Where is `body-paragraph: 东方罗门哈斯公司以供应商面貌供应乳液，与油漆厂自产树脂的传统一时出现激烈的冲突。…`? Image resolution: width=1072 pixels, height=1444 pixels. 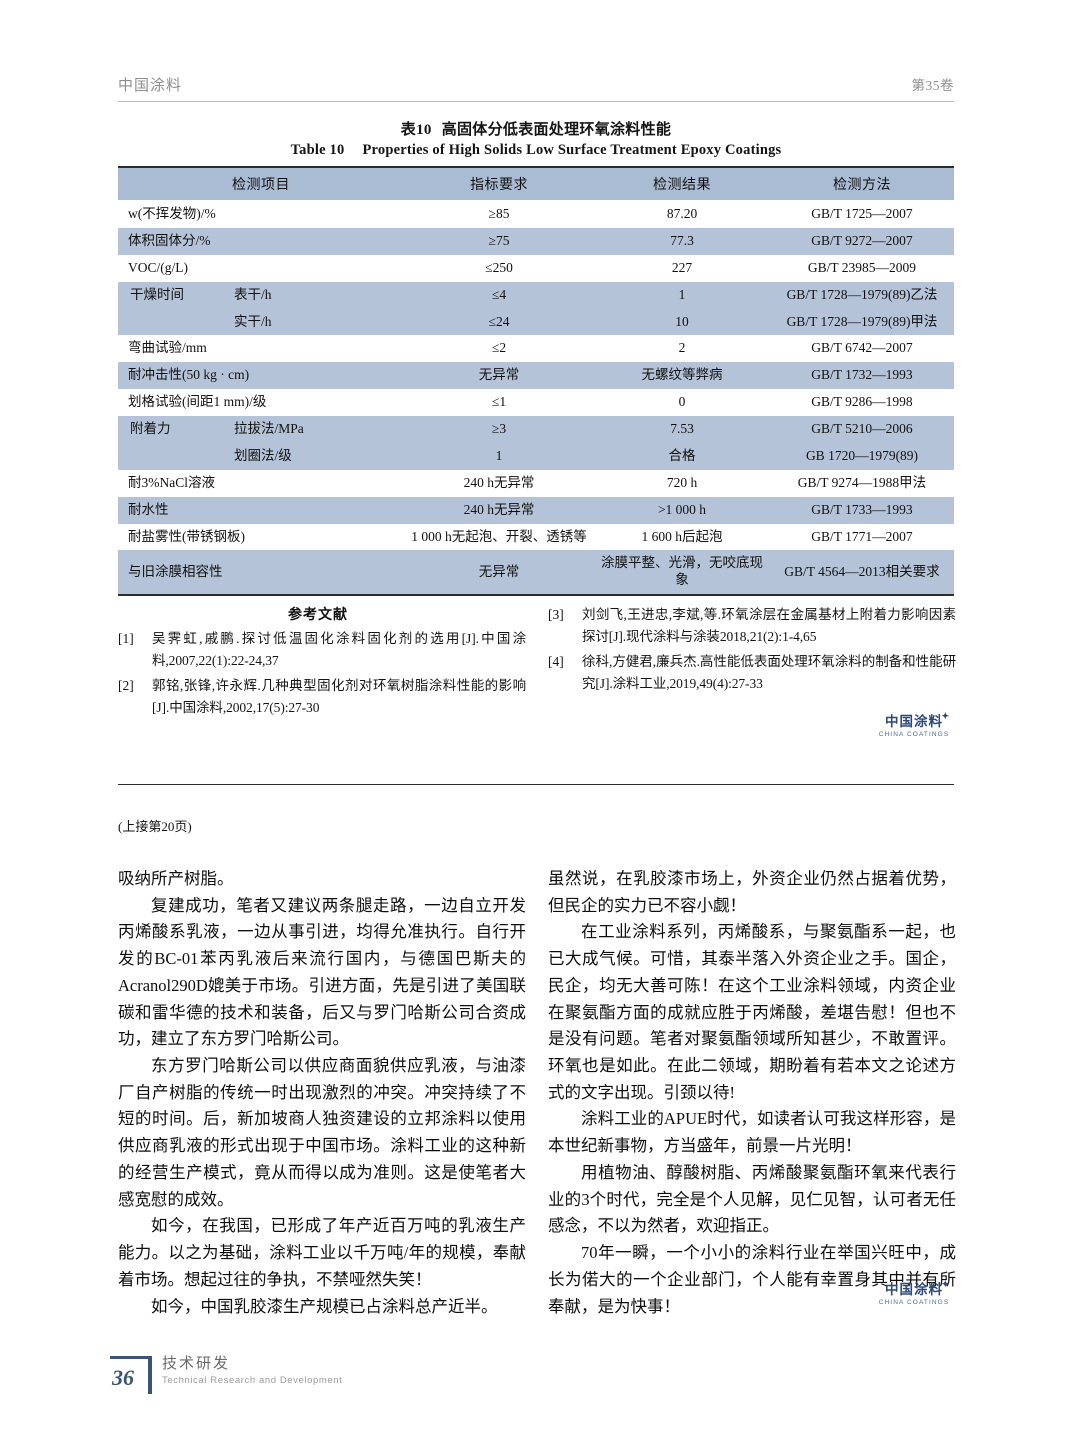
body-paragraph: 东方罗门哈斯公司以供应商面貌供应乳液，与油漆厂自产树脂的传统一时出现激烈的冲突。… is located at coordinates (322, 1132).